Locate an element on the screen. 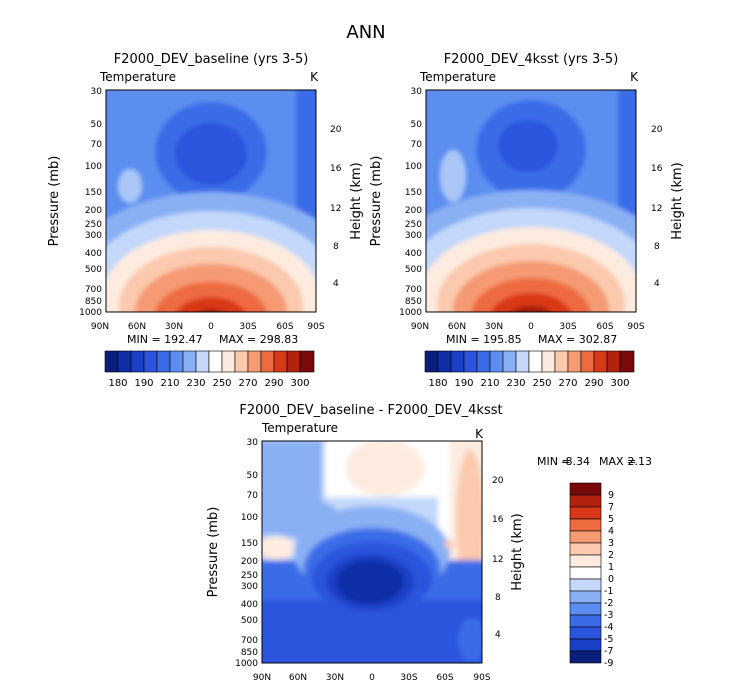 The height and width of the screenshot is (686, 733). height-axis: 20 16 12 8 4 Height (km) is located at coordinates (347, 207).